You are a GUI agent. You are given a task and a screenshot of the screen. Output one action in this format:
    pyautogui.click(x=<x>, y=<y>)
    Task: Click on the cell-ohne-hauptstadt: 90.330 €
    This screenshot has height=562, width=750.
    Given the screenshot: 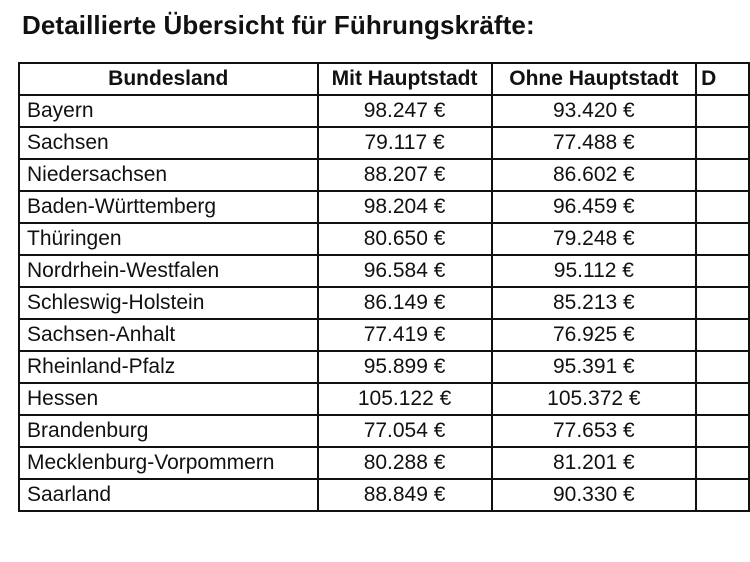 What is the action you would take?
    pyautogui.click(x=594, y=495)
    